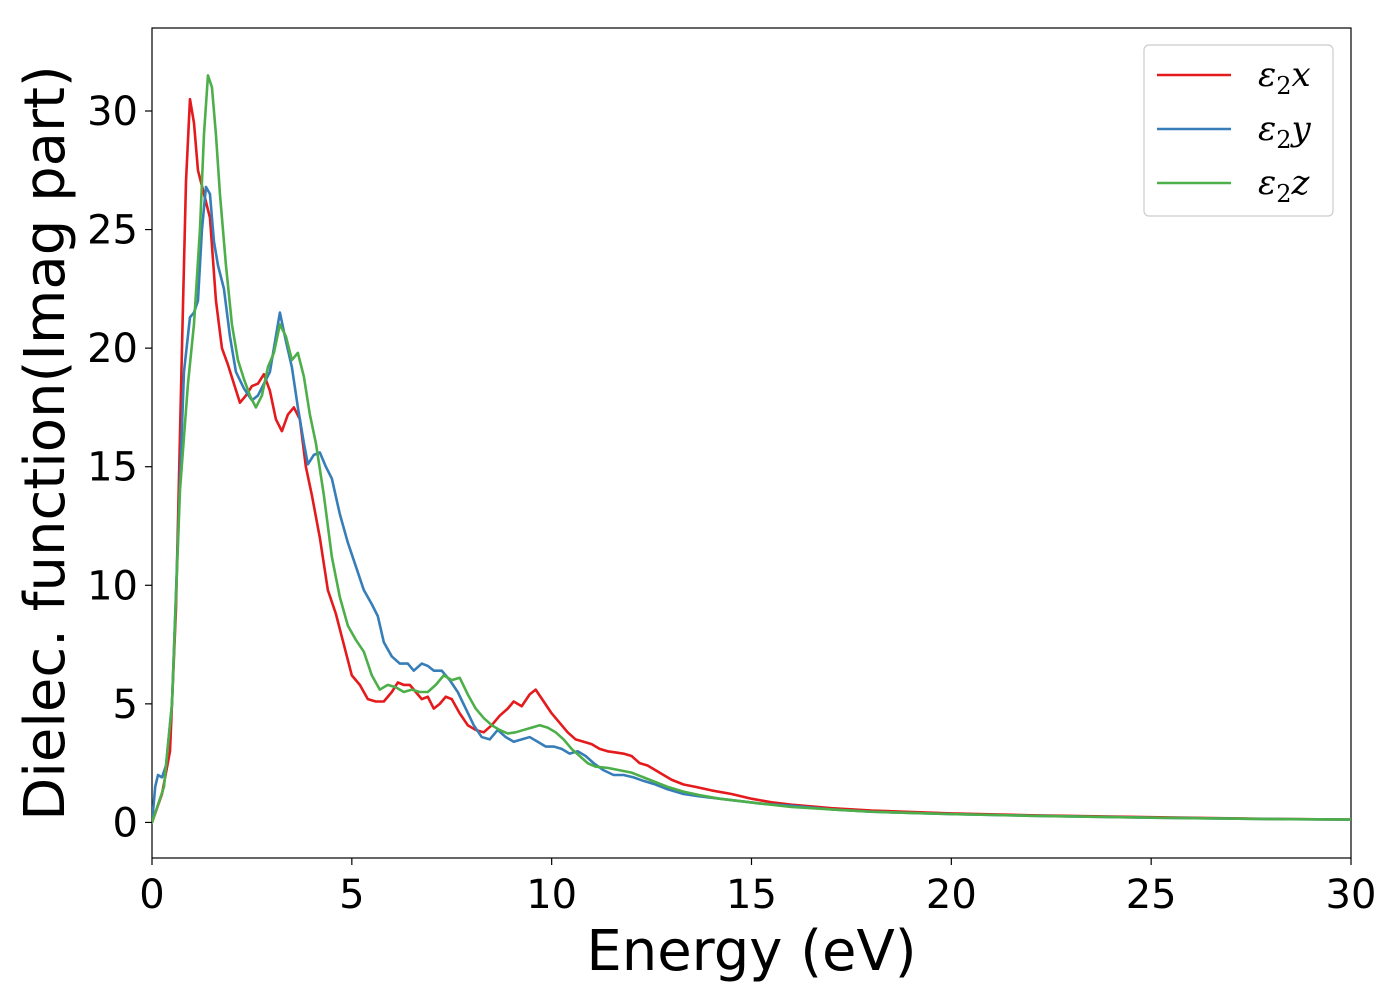  I want to click on legend-items: ε2x ε2y ε2z, so click(1234, 131).